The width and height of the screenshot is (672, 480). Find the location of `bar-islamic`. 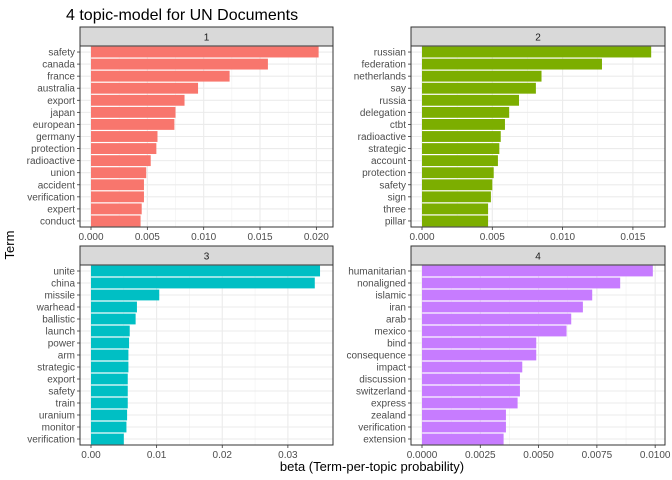

bar-islamic is located at coordinates (507, 295).